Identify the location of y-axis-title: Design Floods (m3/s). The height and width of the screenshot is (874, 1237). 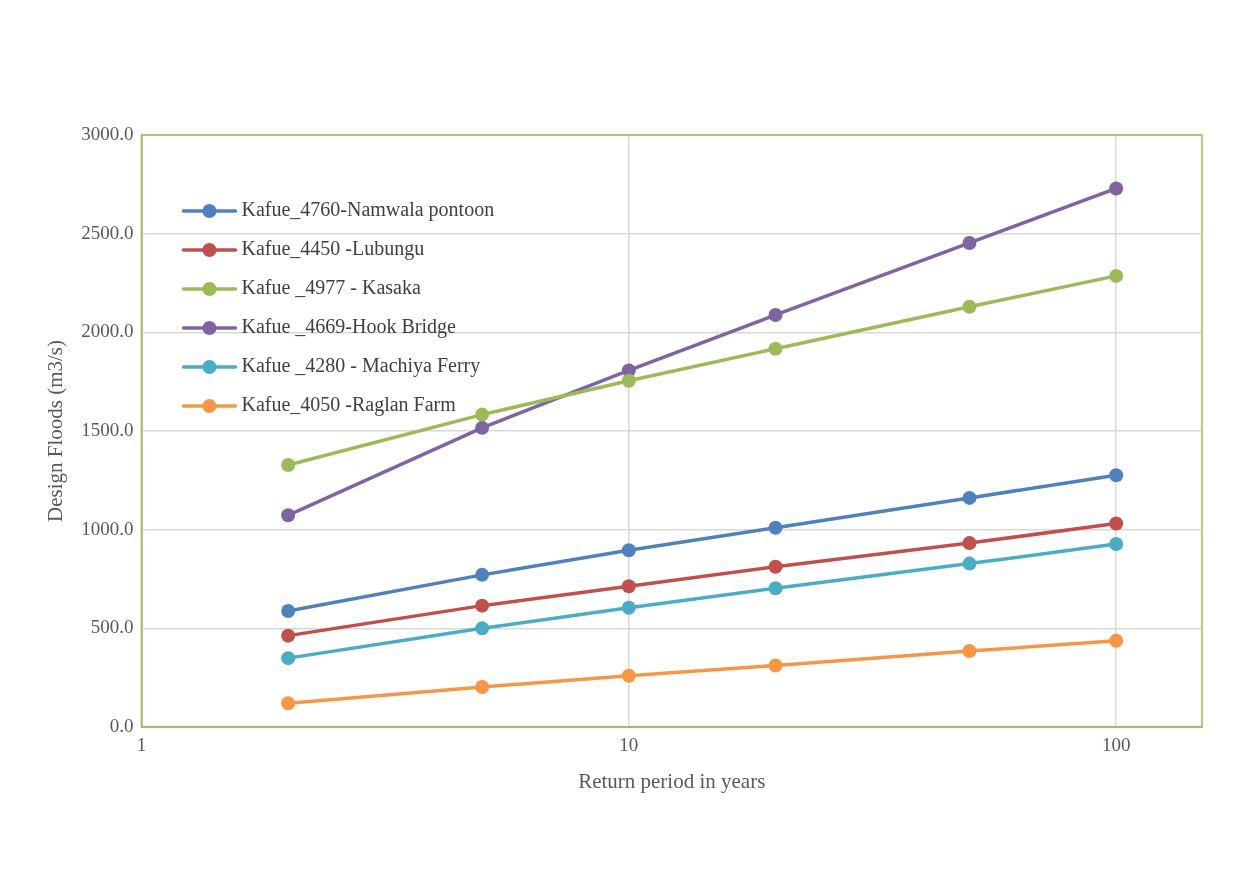
(55, 431).